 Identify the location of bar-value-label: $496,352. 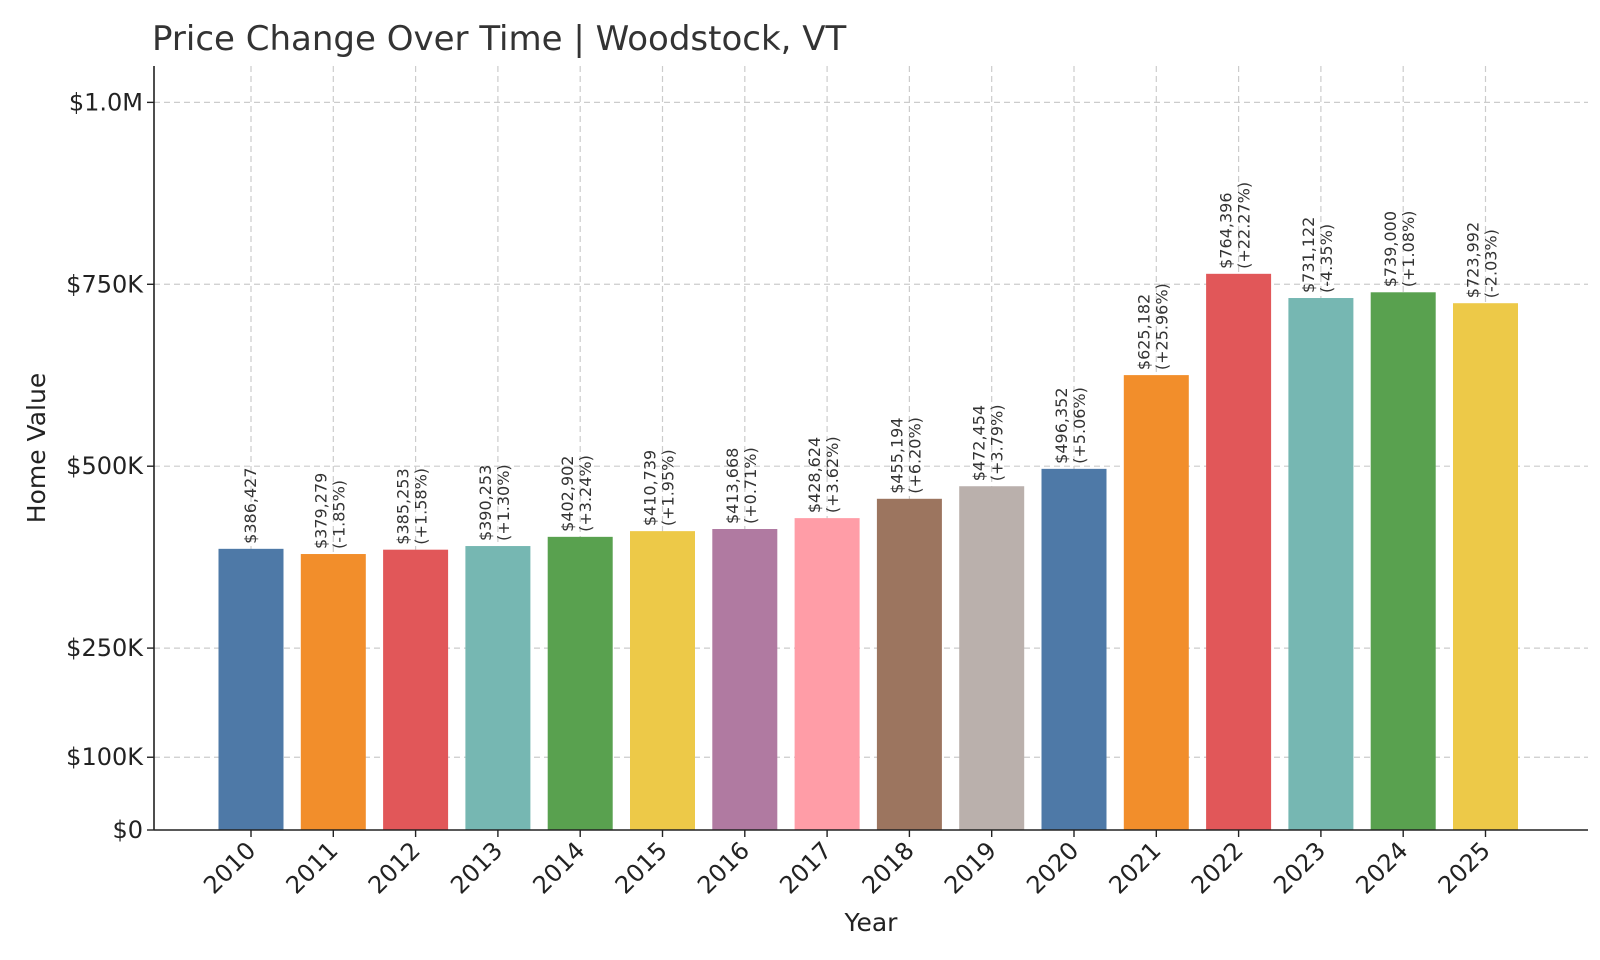
(1061, 426).